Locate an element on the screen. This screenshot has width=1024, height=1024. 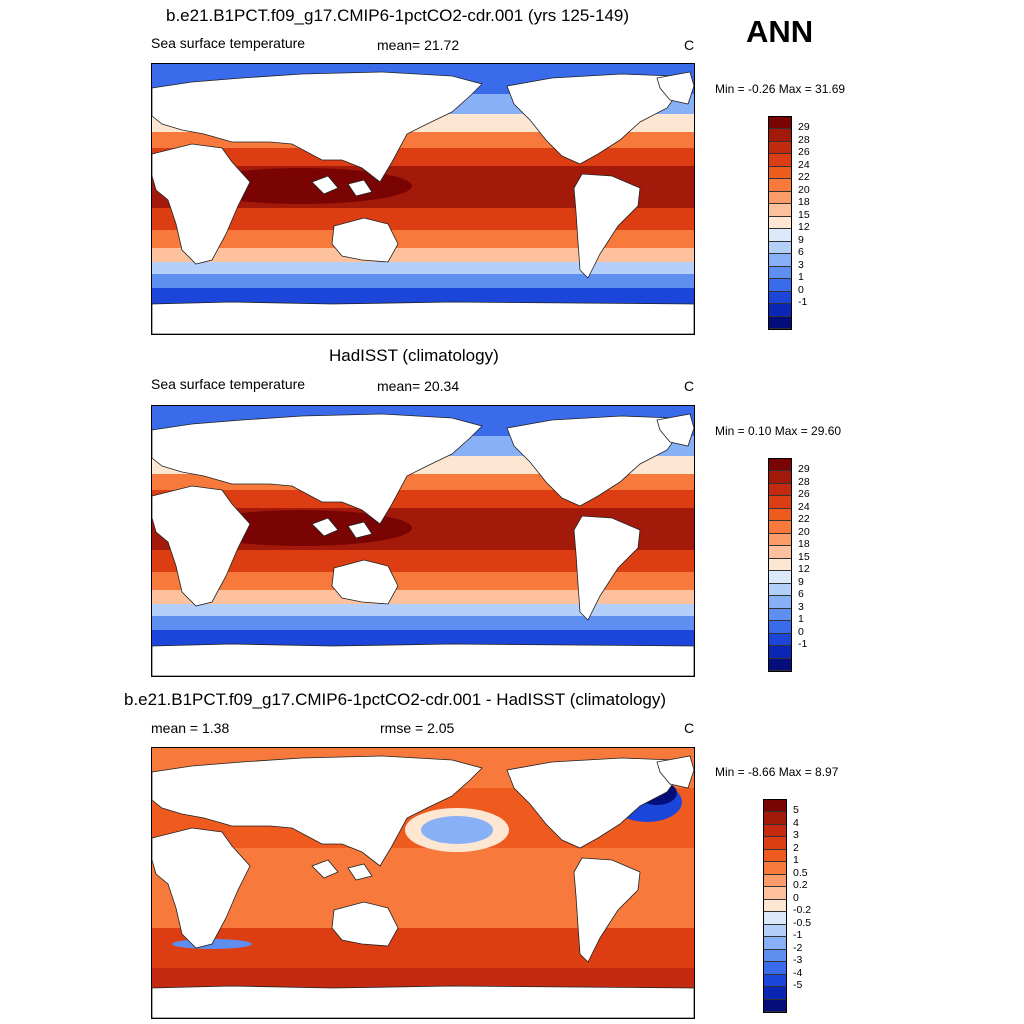
panel2-mean-label: mean= 20.34 is located at coordinates (418, 386).